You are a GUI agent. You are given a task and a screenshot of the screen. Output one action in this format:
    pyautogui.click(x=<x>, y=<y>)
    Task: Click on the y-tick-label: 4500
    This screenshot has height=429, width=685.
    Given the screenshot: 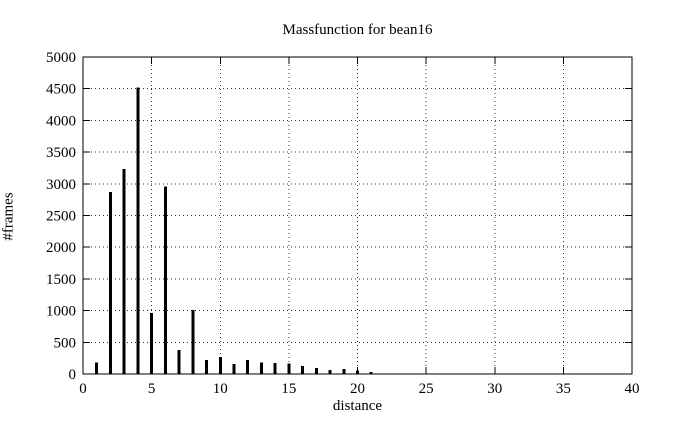 What is the action you would take?
    pyautogui.click(x=61, y=90)
    